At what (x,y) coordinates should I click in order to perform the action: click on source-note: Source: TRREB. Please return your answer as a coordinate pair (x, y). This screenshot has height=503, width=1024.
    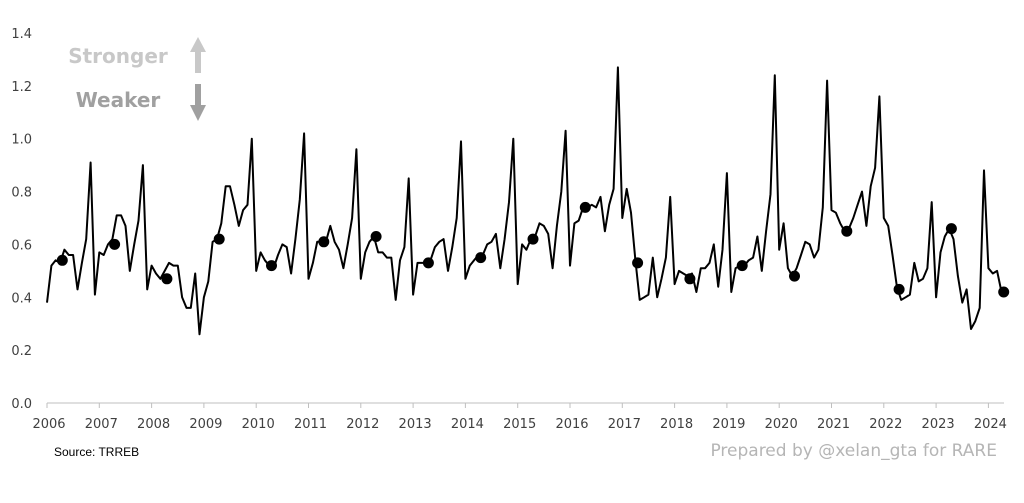
    Looking at the image, I should click on (97, 452).